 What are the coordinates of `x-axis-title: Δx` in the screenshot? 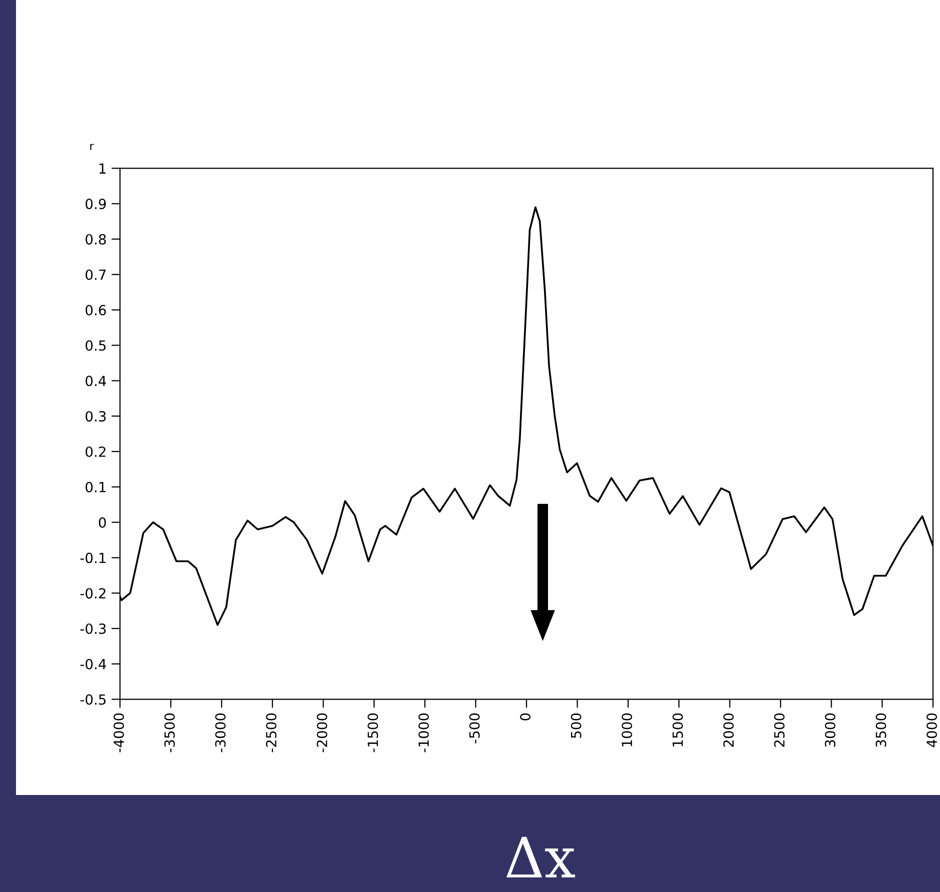 It's located at (541, 857).